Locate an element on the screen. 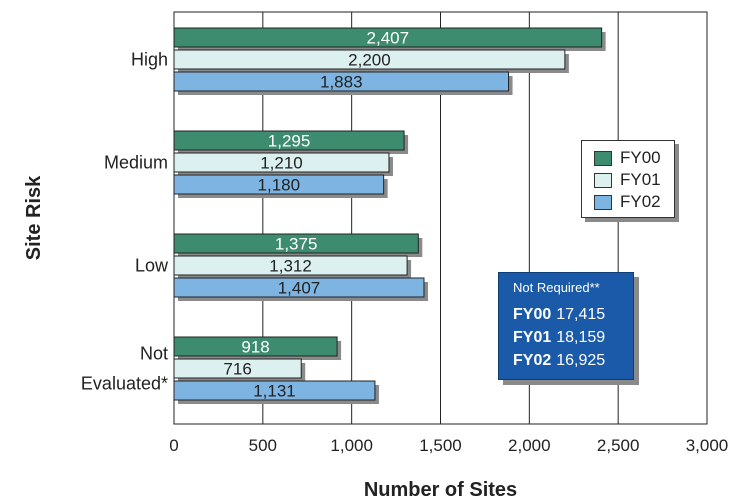 The image size is (735, 504). legend-label-fy01: FY01 is located at coordinates (640, 179).